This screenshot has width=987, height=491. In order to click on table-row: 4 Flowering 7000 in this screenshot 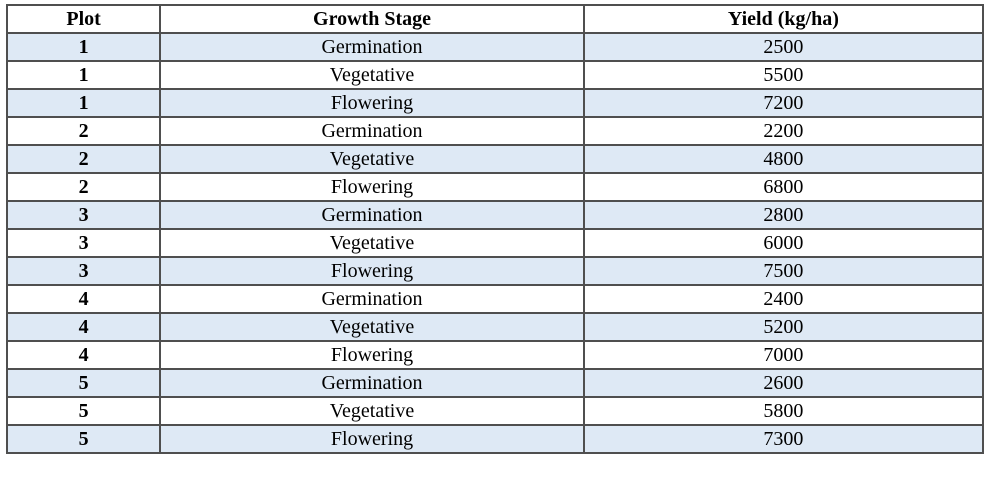, I will do `click(495, 355)`.